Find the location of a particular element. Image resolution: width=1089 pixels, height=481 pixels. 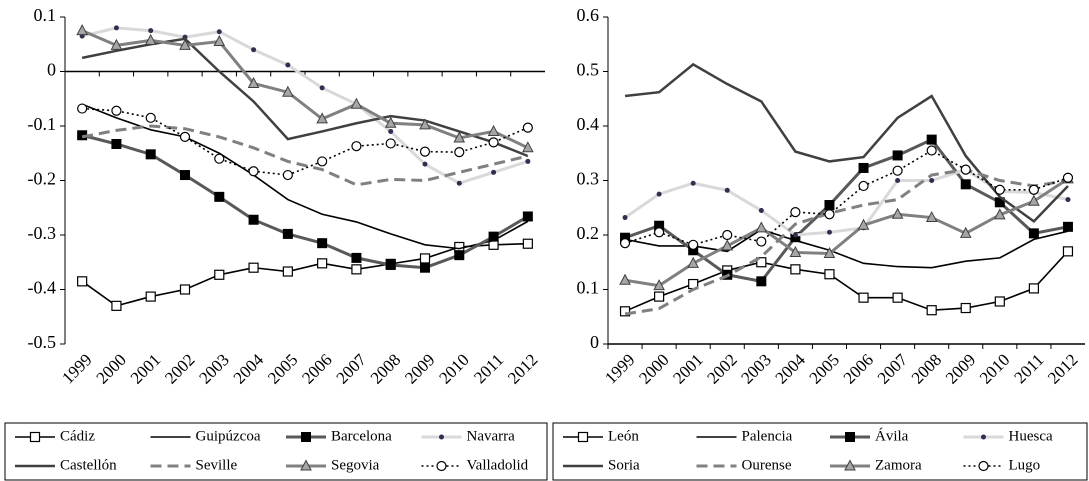

y-tick-label: -0.3 is located at coordinates (42, 233).